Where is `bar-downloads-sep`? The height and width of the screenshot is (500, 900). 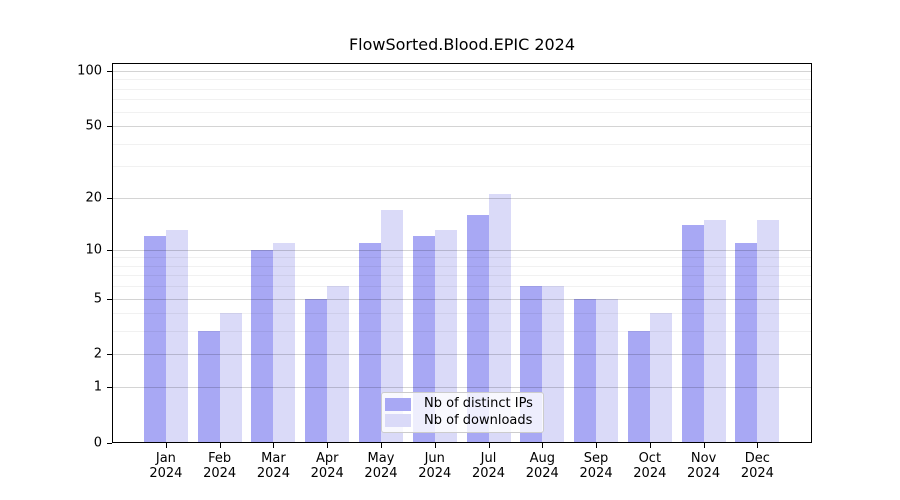
bar-downloads-sep is located at coordinates (607, 370).